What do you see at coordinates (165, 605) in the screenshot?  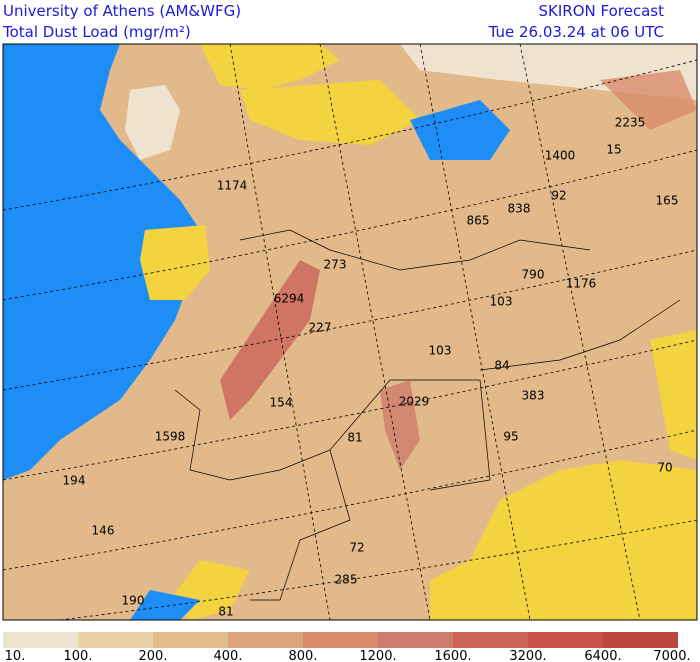 I see `gulf-guinea` at bounding box center [165, 605].